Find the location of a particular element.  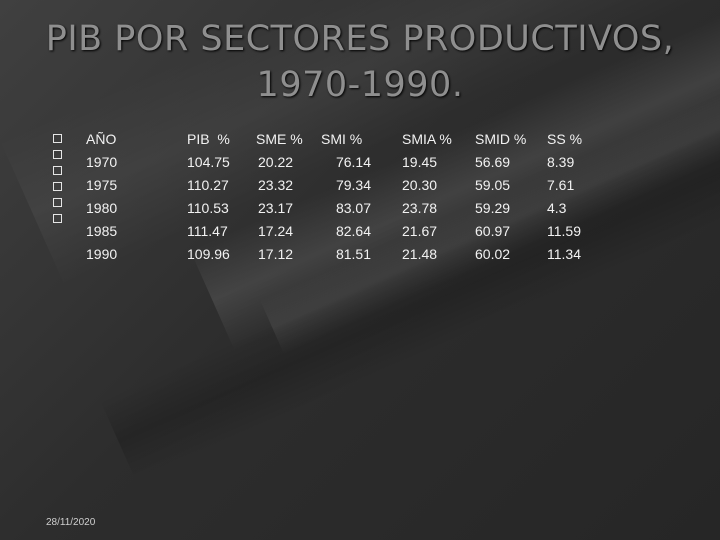

bullet-list is located at coordinates (62, 179).